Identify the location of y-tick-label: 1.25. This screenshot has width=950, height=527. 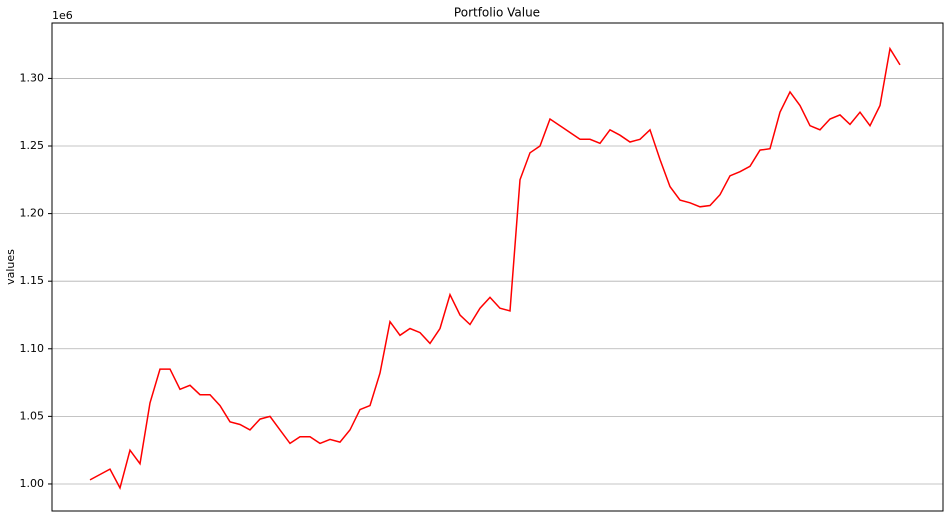
(32, 145).